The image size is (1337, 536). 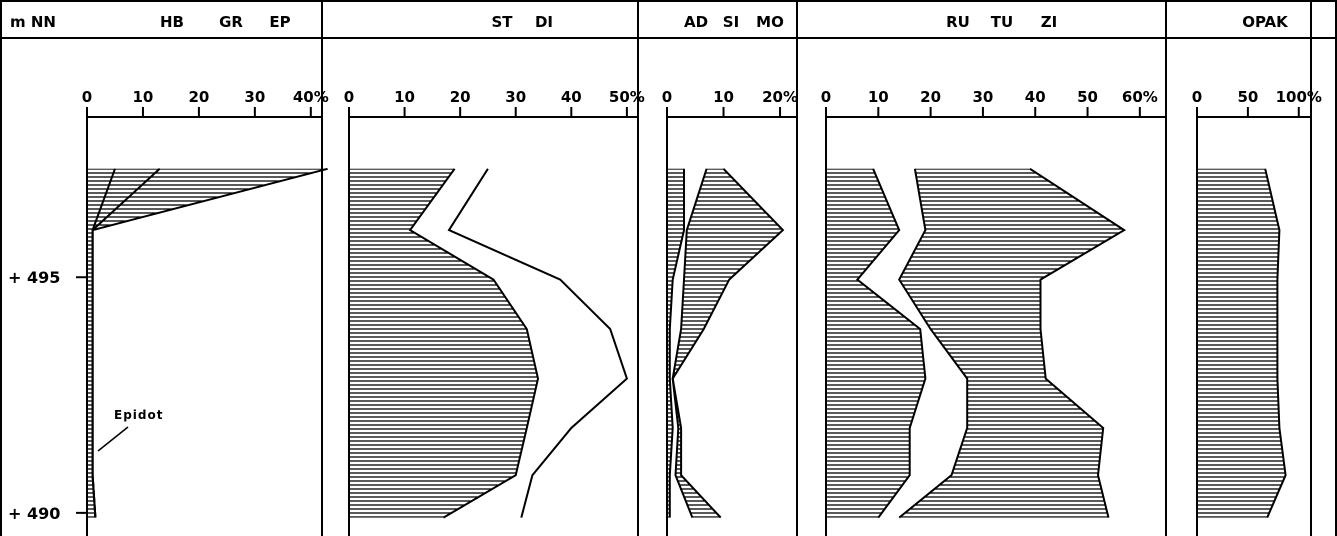 I want to click on panel-3-header-tu: TU, so click(x=1002, y=22).